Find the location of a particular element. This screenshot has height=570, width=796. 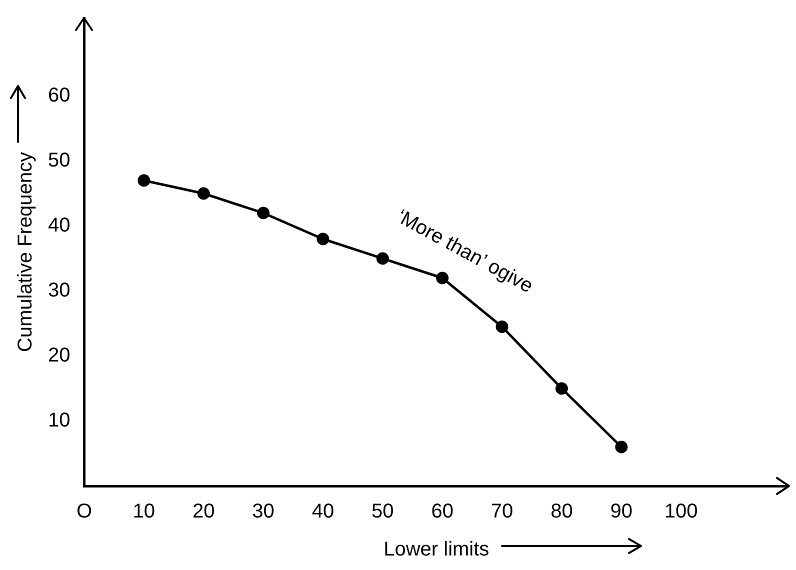

x-tick-label: 20 is located at coordinates (203, 511).